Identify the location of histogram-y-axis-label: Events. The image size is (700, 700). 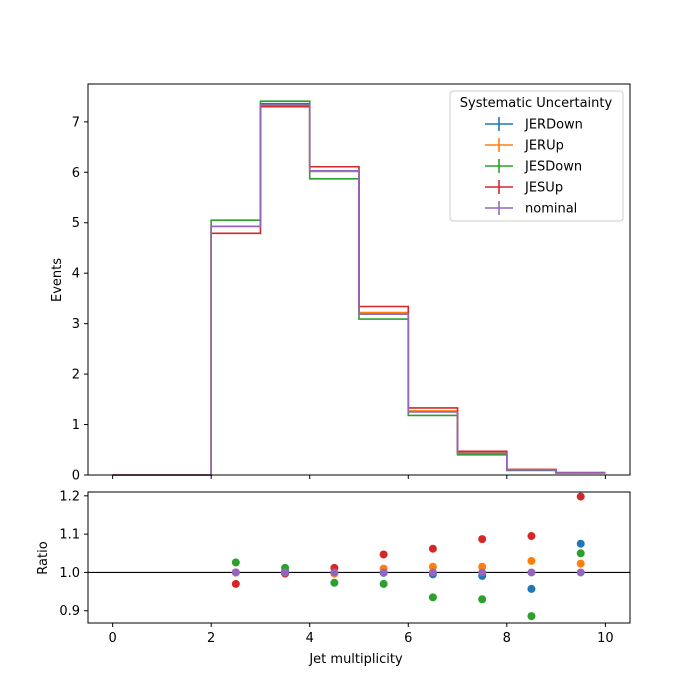
(57, 280).